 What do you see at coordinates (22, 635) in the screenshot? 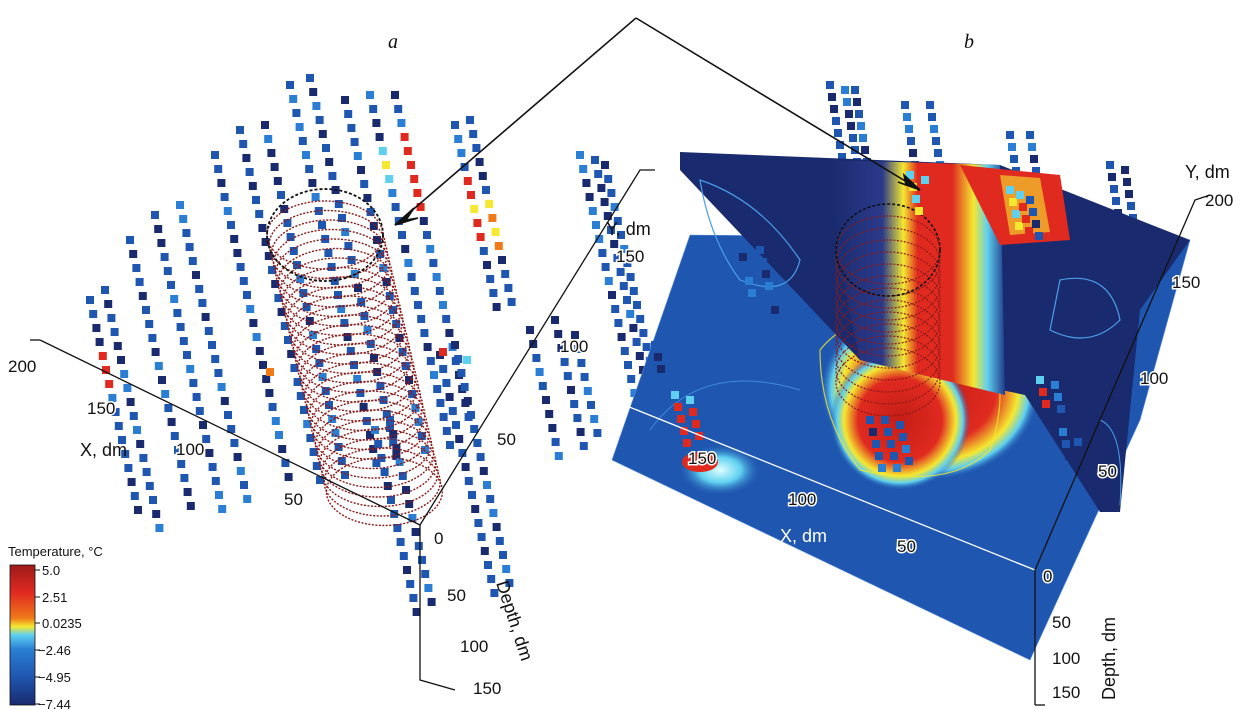
I see `colorbar-gradient` at bounding box center [22, 635].